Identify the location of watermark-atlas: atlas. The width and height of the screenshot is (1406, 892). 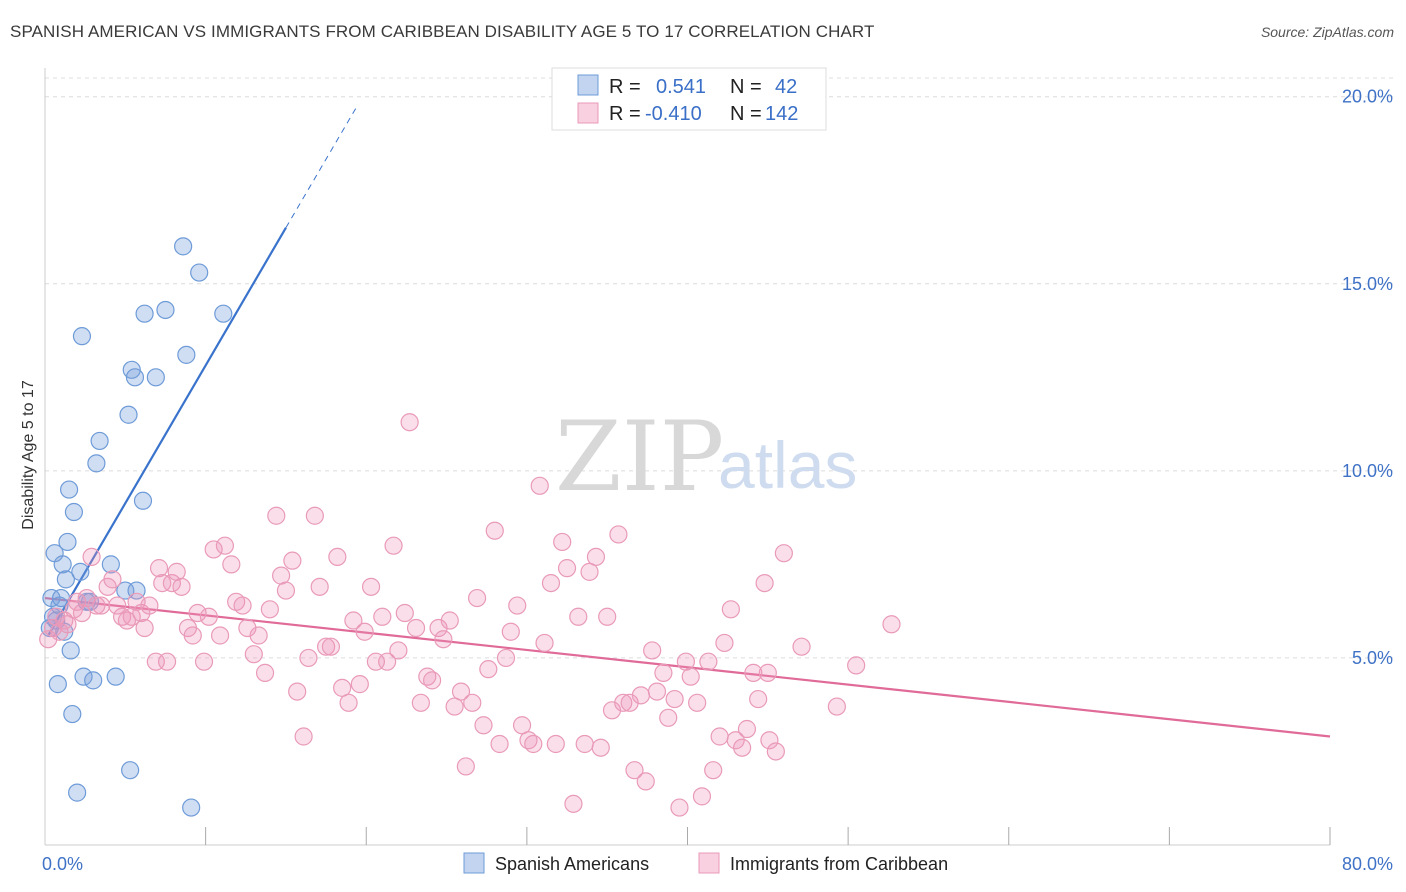
(787, 465).